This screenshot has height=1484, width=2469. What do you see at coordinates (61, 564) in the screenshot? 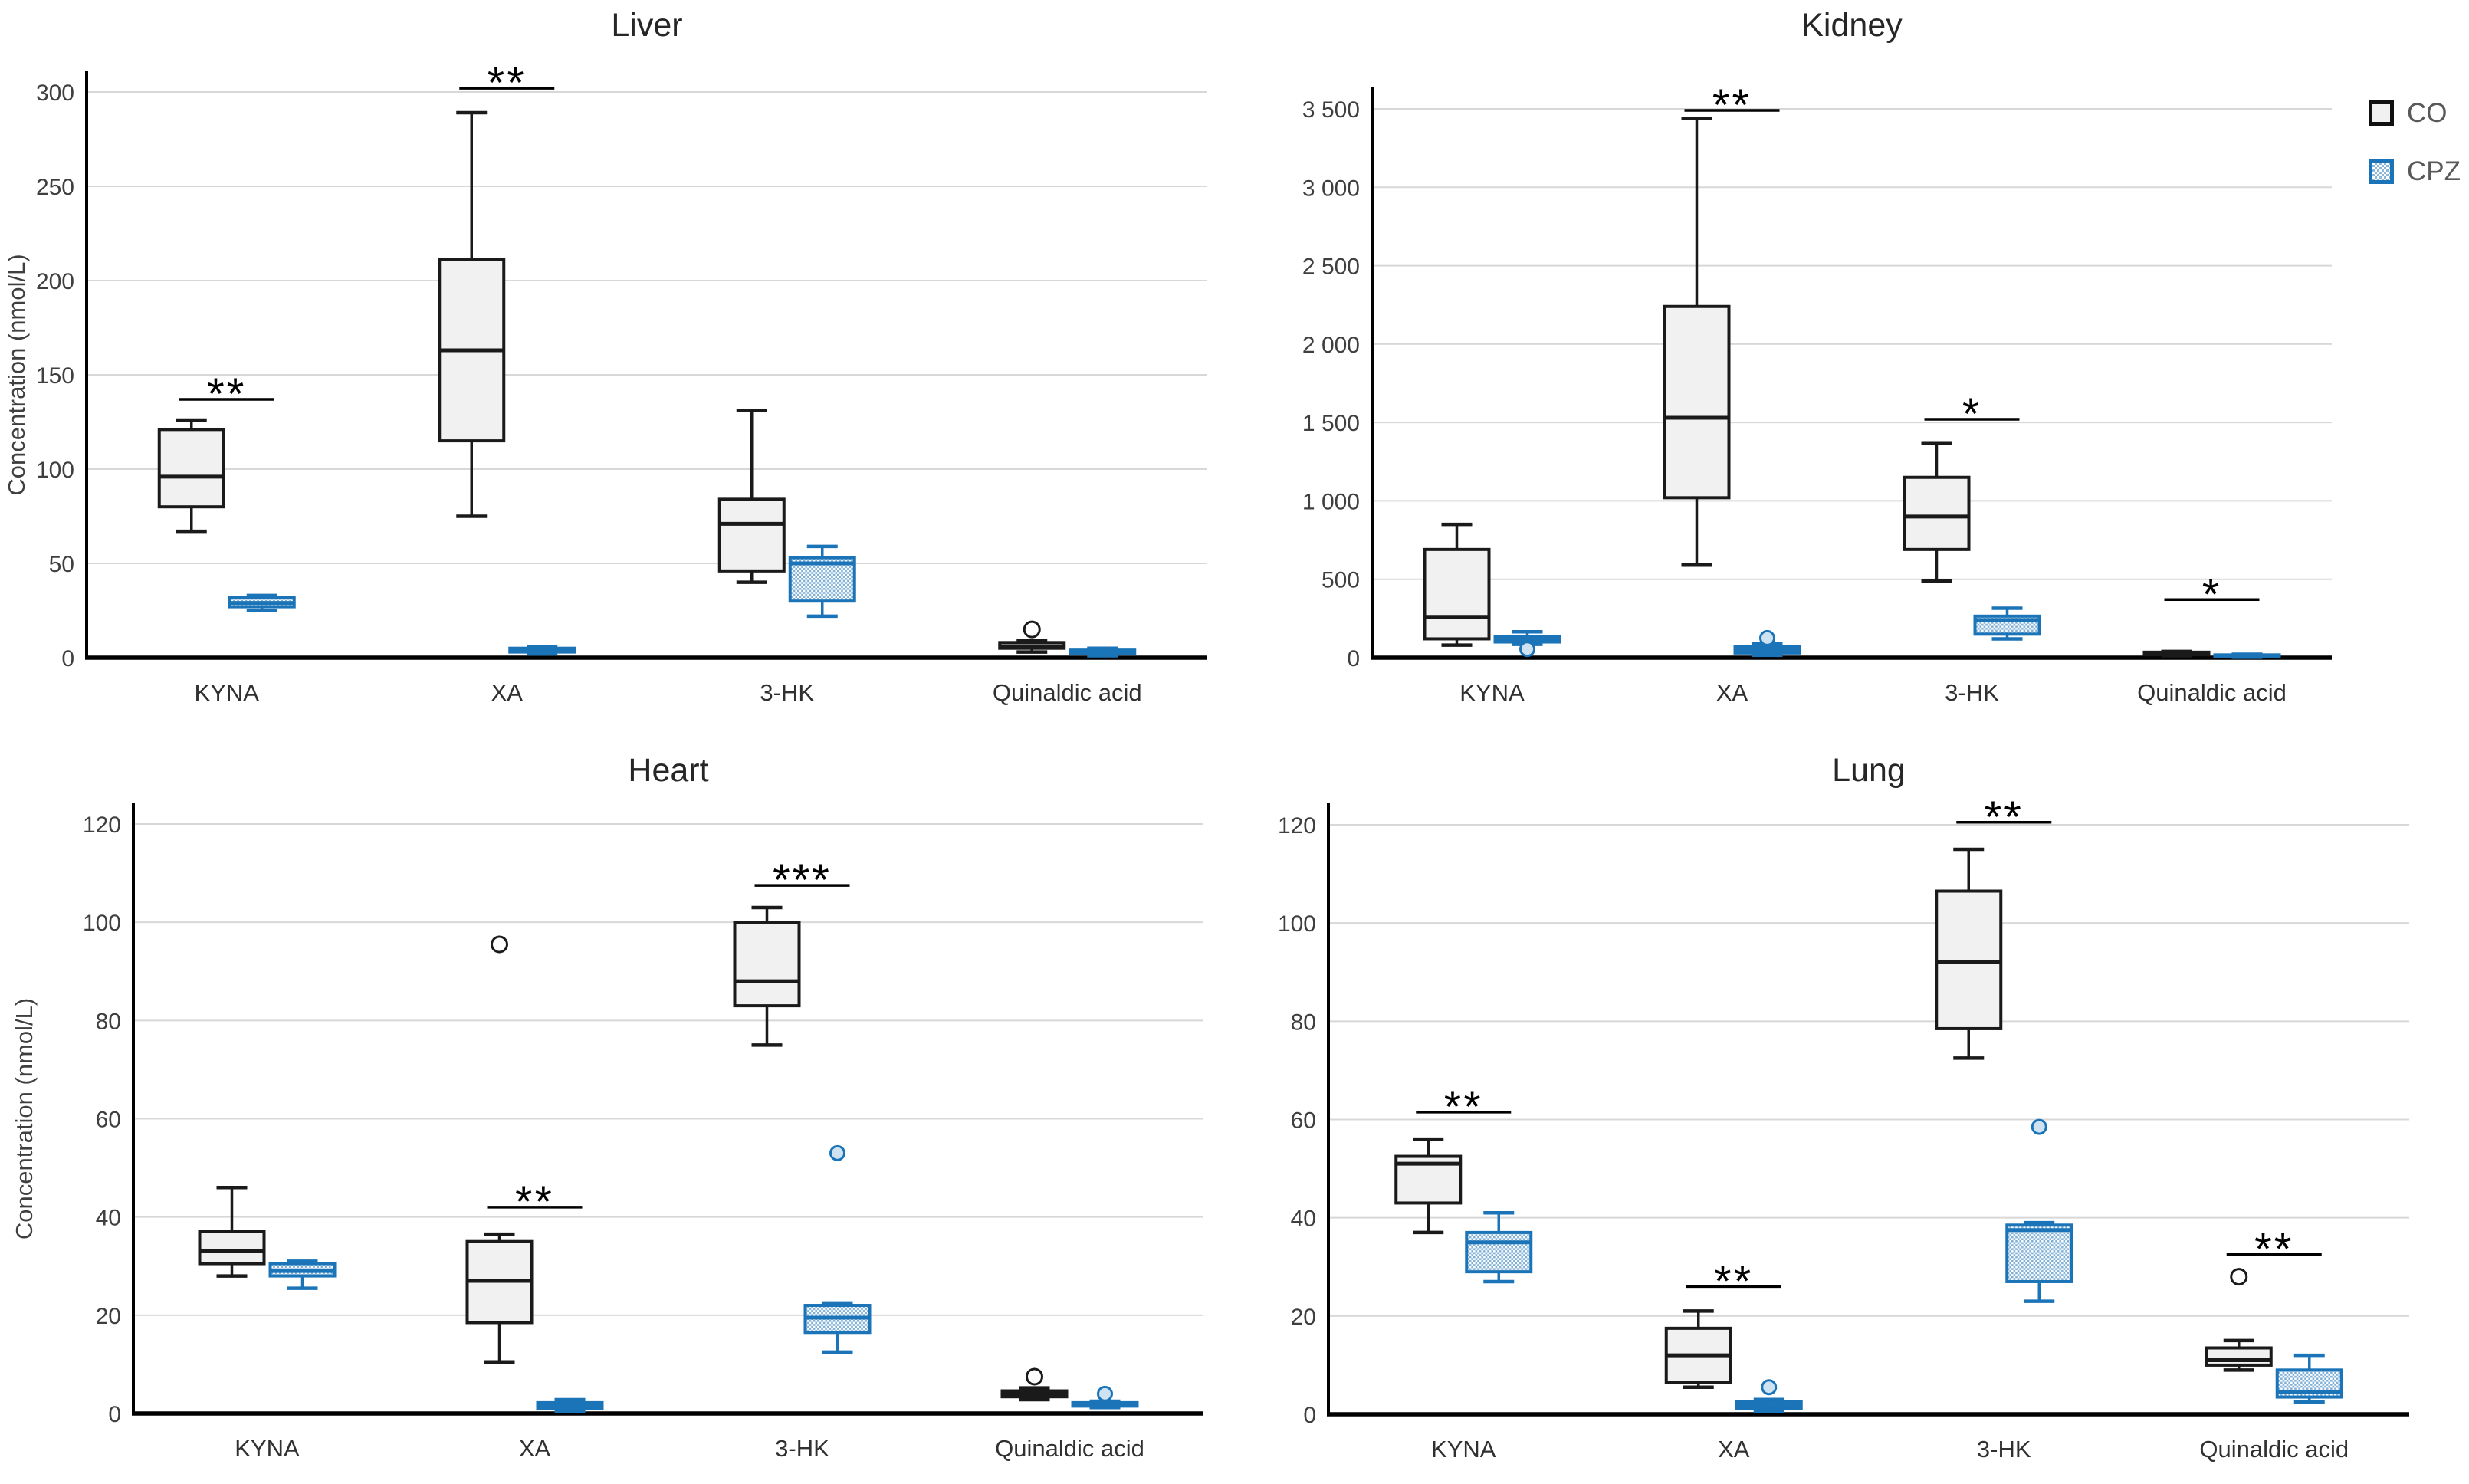
I see `ytick-label: 50` at bounding box center [61, 564].